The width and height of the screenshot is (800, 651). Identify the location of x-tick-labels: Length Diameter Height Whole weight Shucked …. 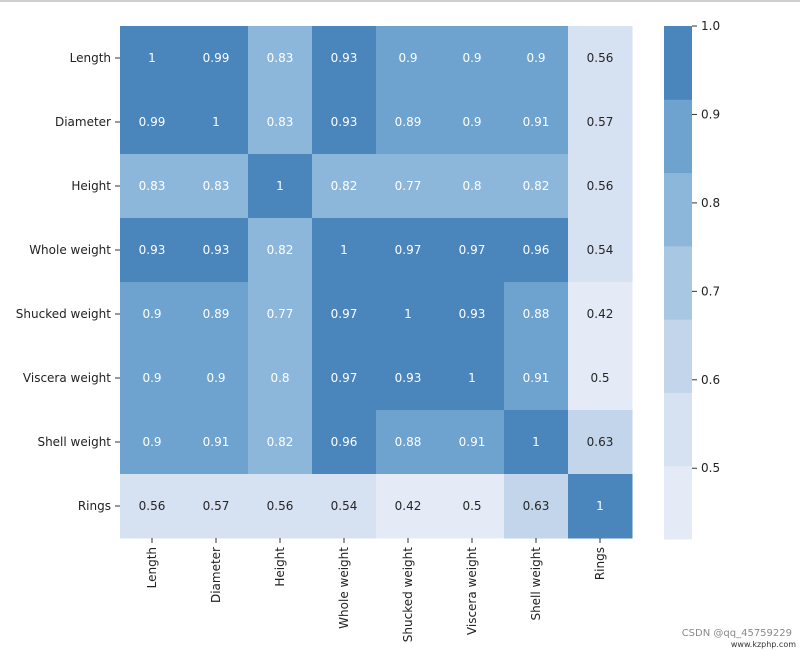
(376, 590).